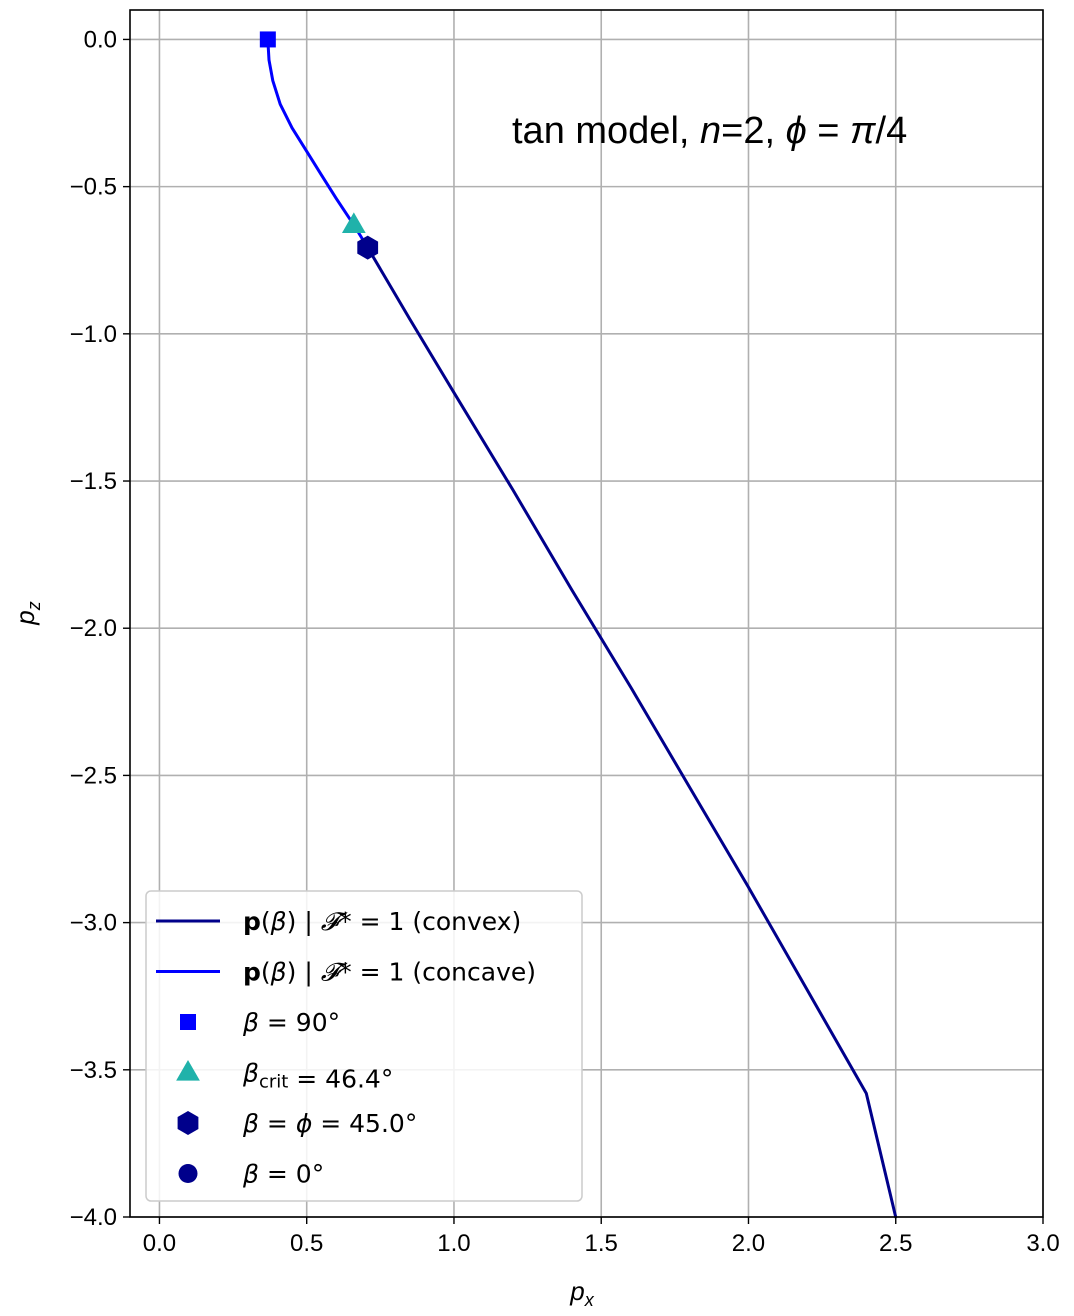  Describe the element at coordinates (299, 1022) in the screenshot. I see `legend-entry-part: = 90°` at that location.